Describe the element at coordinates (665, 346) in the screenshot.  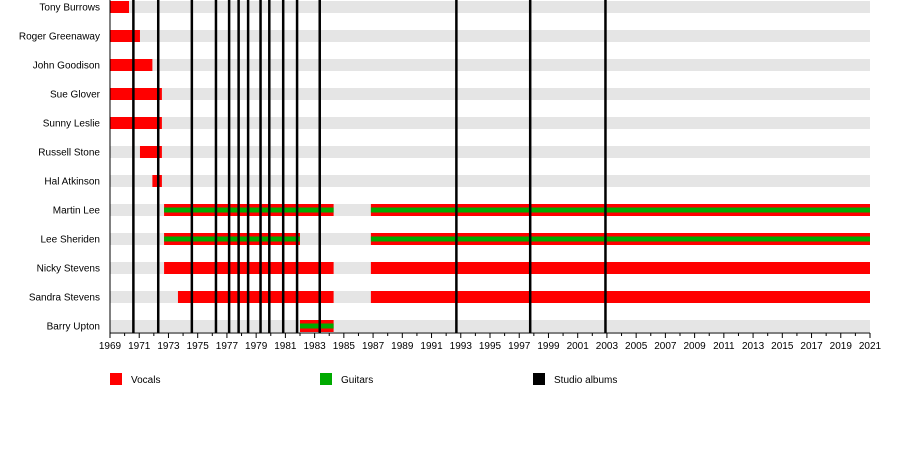
I see `x-tick-label: 2007` at that location.